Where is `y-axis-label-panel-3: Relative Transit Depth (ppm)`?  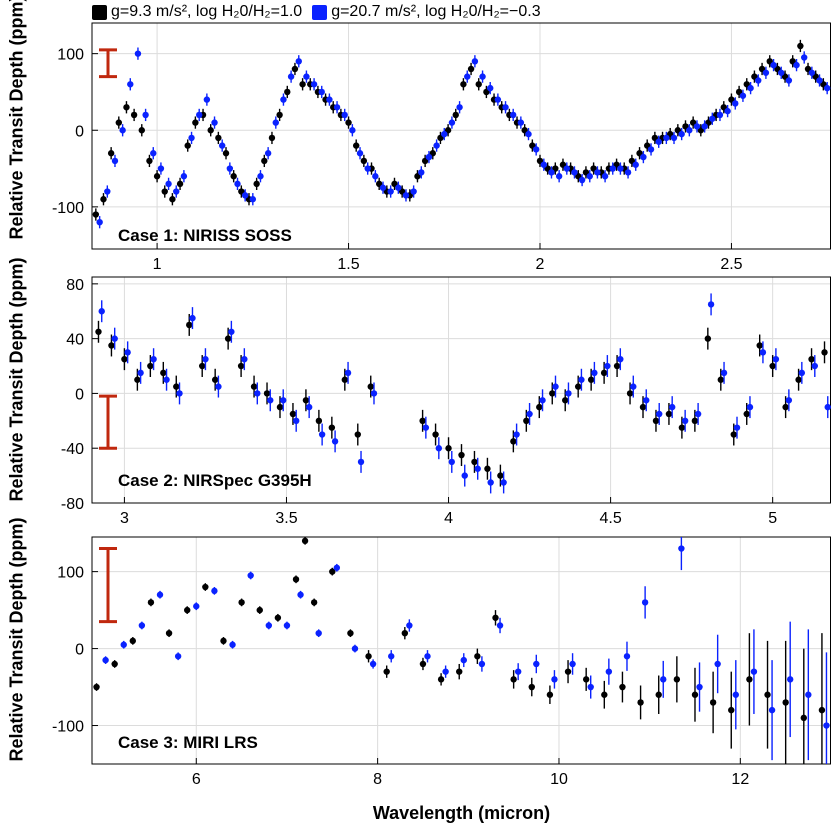 y-axis-label-panel-3: Relative Transit Depth (ppm) is located at coordinates (17, 640).